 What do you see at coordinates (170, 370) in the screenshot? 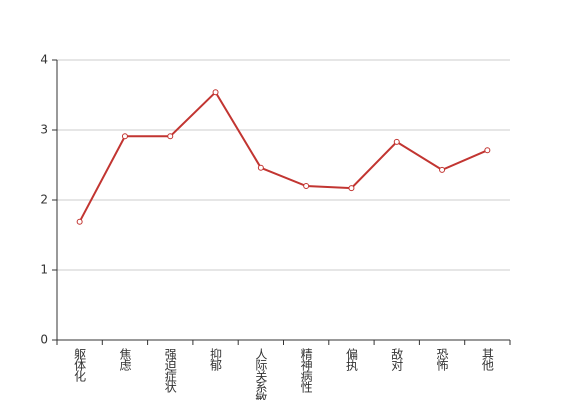
I see `x-tick-label: 强迫症状` at bounding box center [170, 370].